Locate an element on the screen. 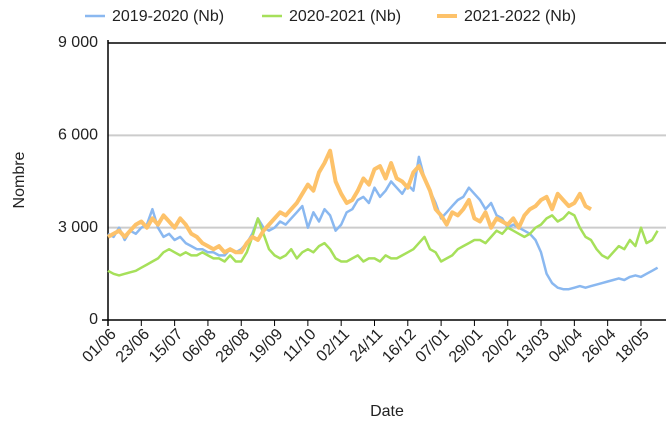 This screenshot has height=425, width=666. x-tick-label: 19/09 is located at coordinates (266, 346).